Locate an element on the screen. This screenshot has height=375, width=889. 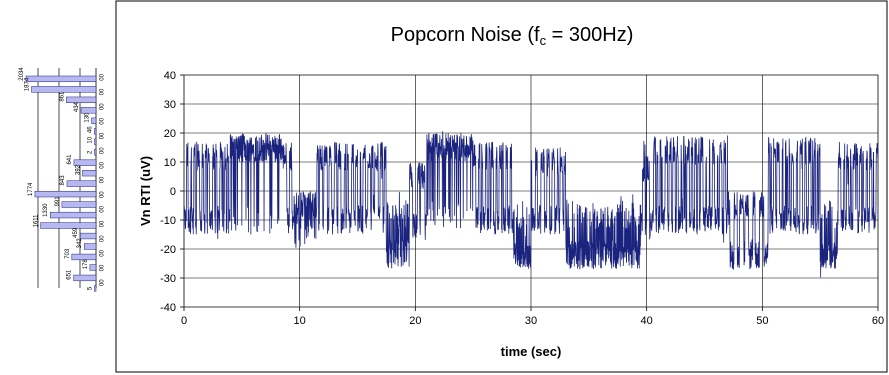
histogram-value-label: 2 is located at coordinates (91, 152).